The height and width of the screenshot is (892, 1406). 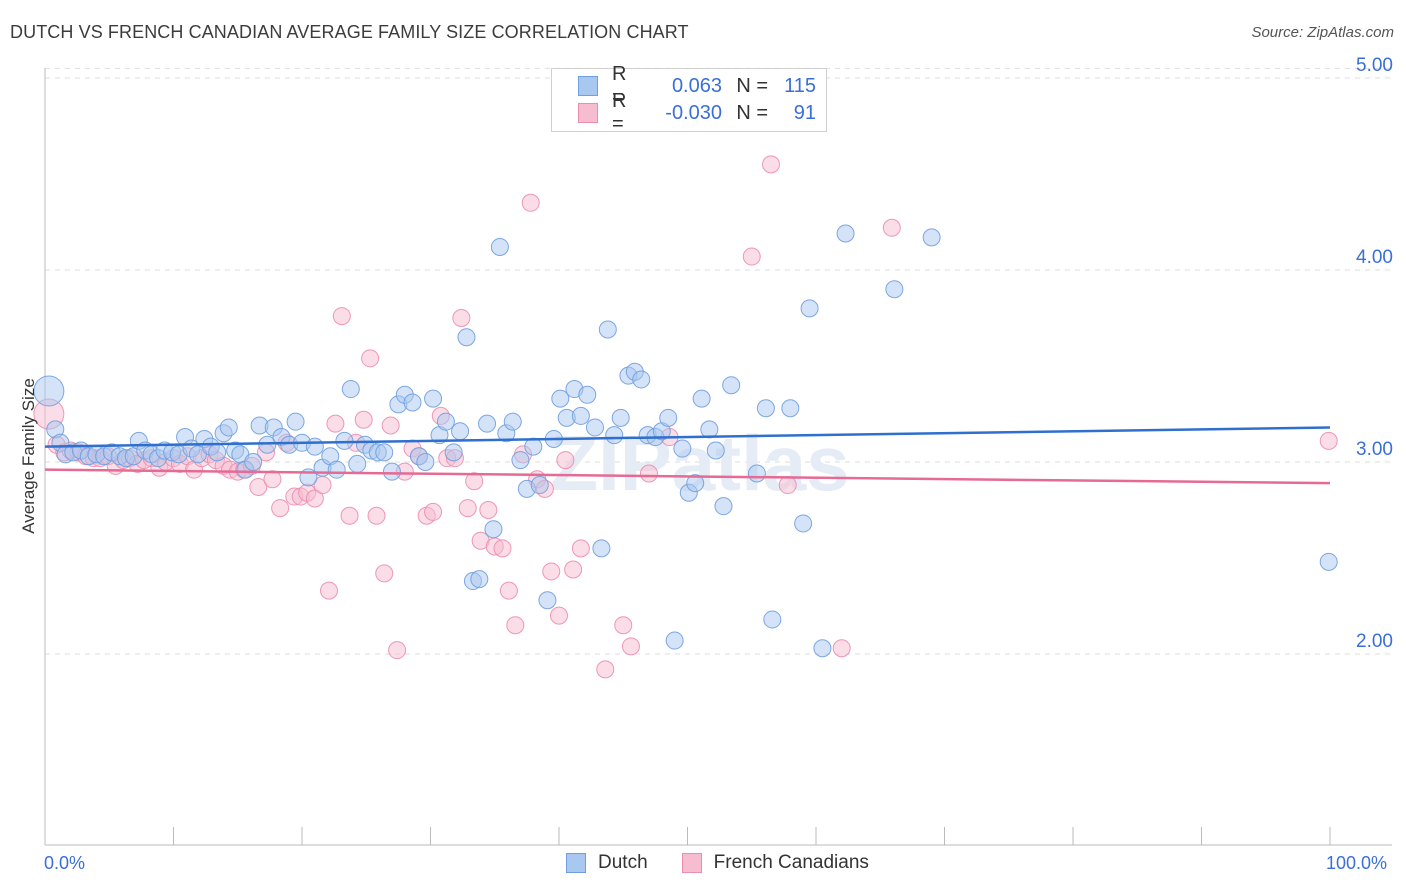 What do you see at coordinates (1374, 449) in the screenshot?
I see `y-tick-label-3: 3.00` at bounding box center [1374, 449].